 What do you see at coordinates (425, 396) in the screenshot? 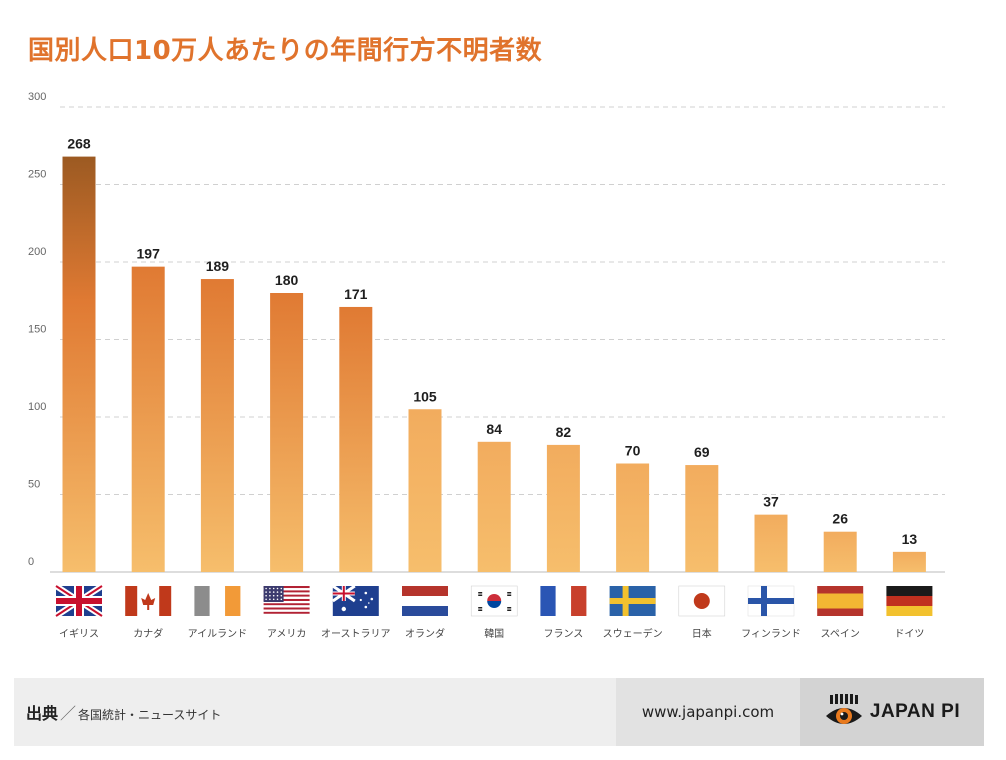
I see `bar-value-label: 105` at bounding box center [425, 396].